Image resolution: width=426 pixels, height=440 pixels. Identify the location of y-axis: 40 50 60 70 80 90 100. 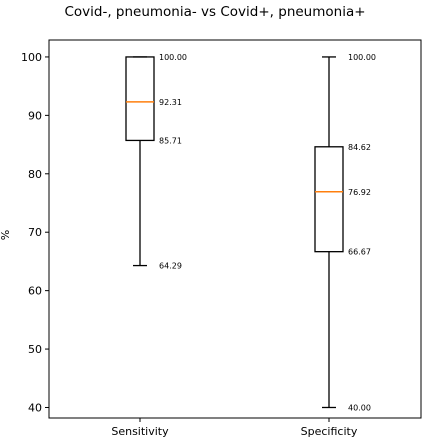
(35, 232).